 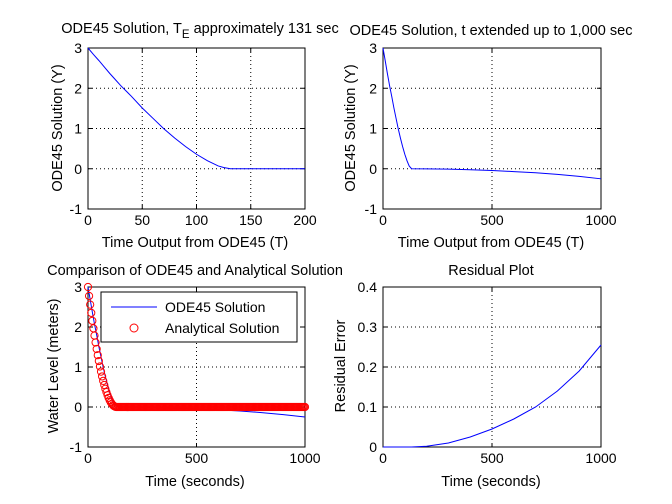 I want to click on y-tick-label: 0.1, so click(x=368, y=407).